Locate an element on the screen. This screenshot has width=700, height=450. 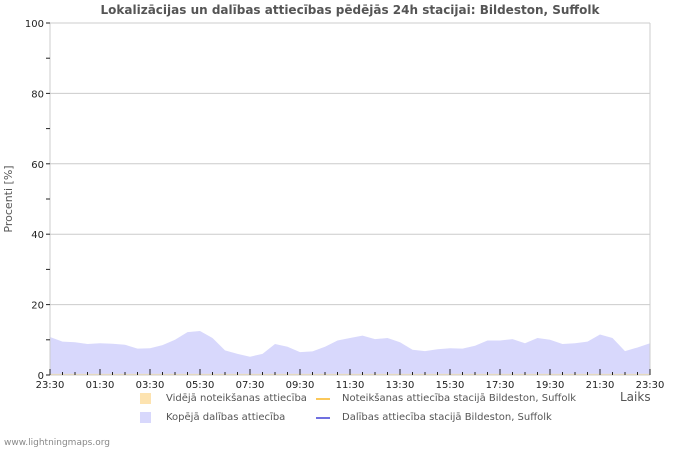
x-tick-label: 17:30 is located at coordinates (500, 385).